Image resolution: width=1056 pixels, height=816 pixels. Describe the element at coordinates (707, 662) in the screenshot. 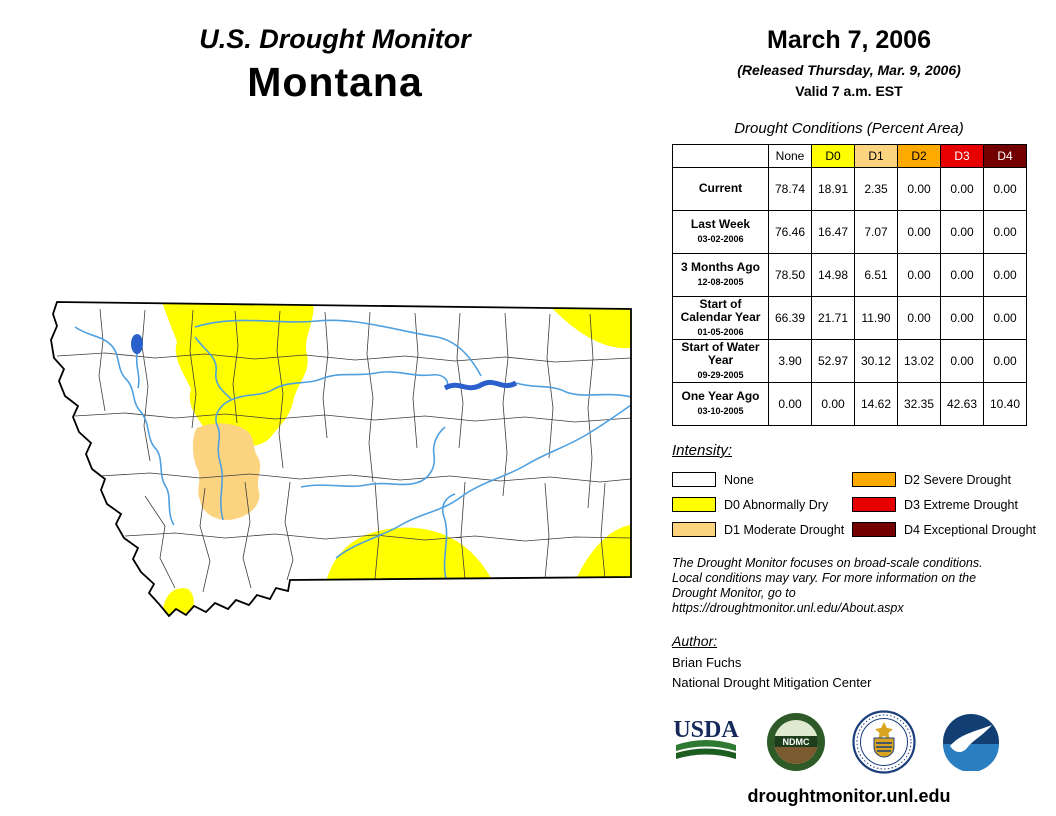

I see `author-name: Brian Fuchs` at that location.